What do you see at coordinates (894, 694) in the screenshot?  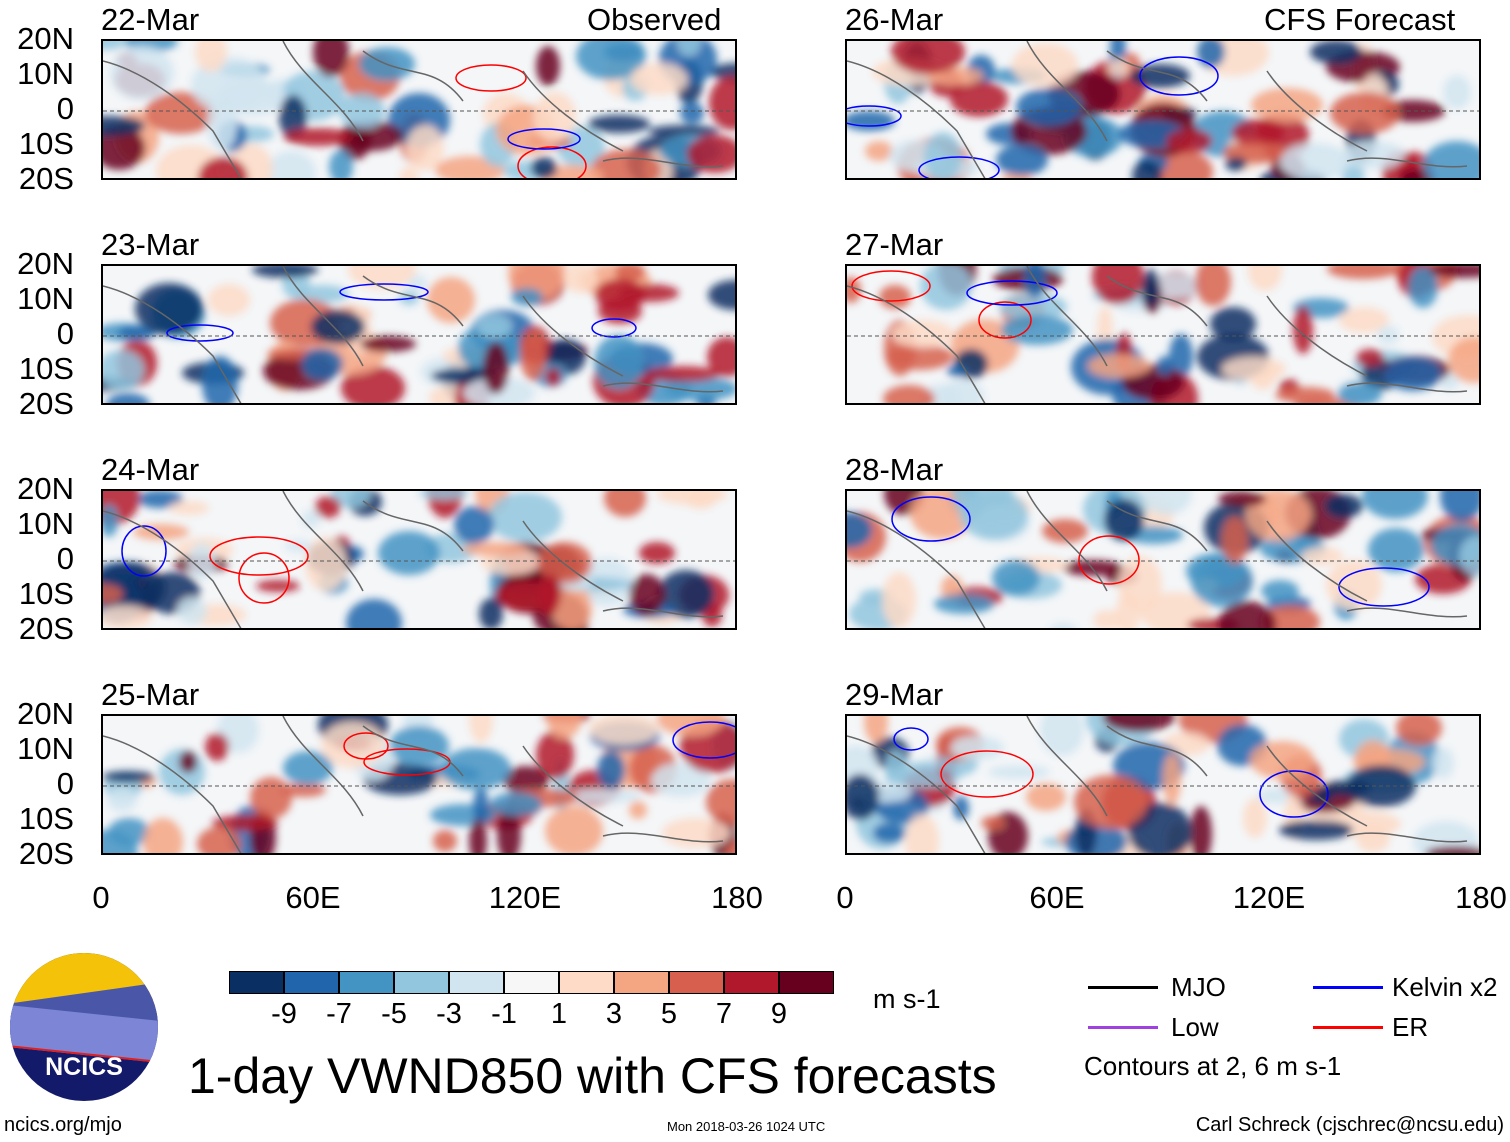 I see `panel-date: 29-Mar` at bounding box center [894, 694].